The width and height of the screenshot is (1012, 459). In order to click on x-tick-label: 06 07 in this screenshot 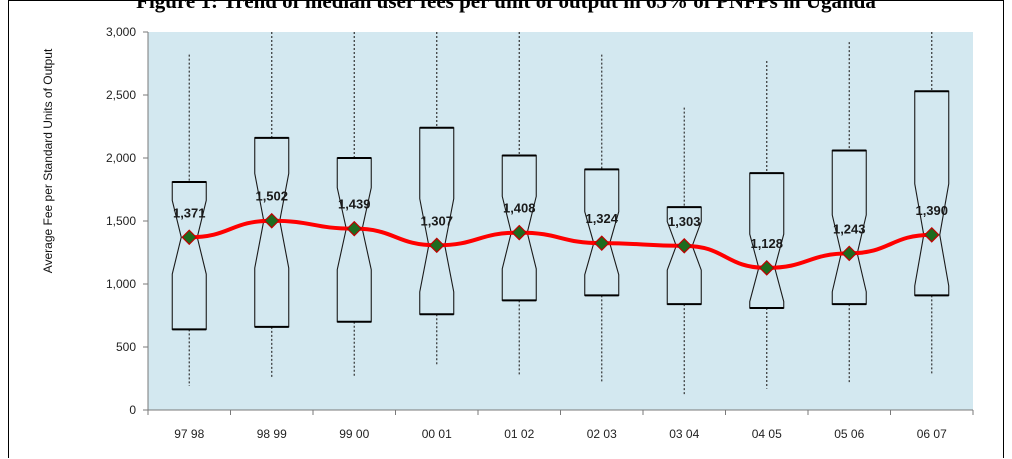, I will do `click(932, 434)`.